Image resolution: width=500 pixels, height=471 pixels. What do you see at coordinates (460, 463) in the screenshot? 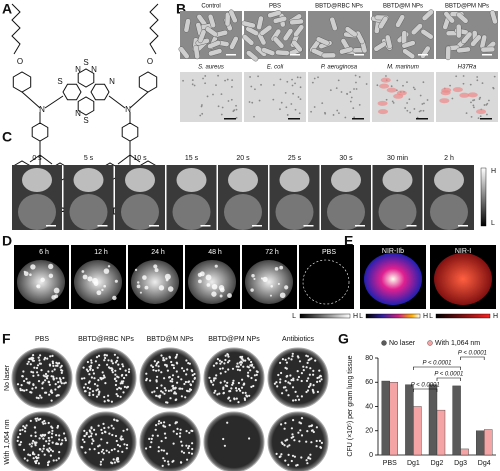
I see `x-tick-label: Dg3` at bounding box center [460, 463].